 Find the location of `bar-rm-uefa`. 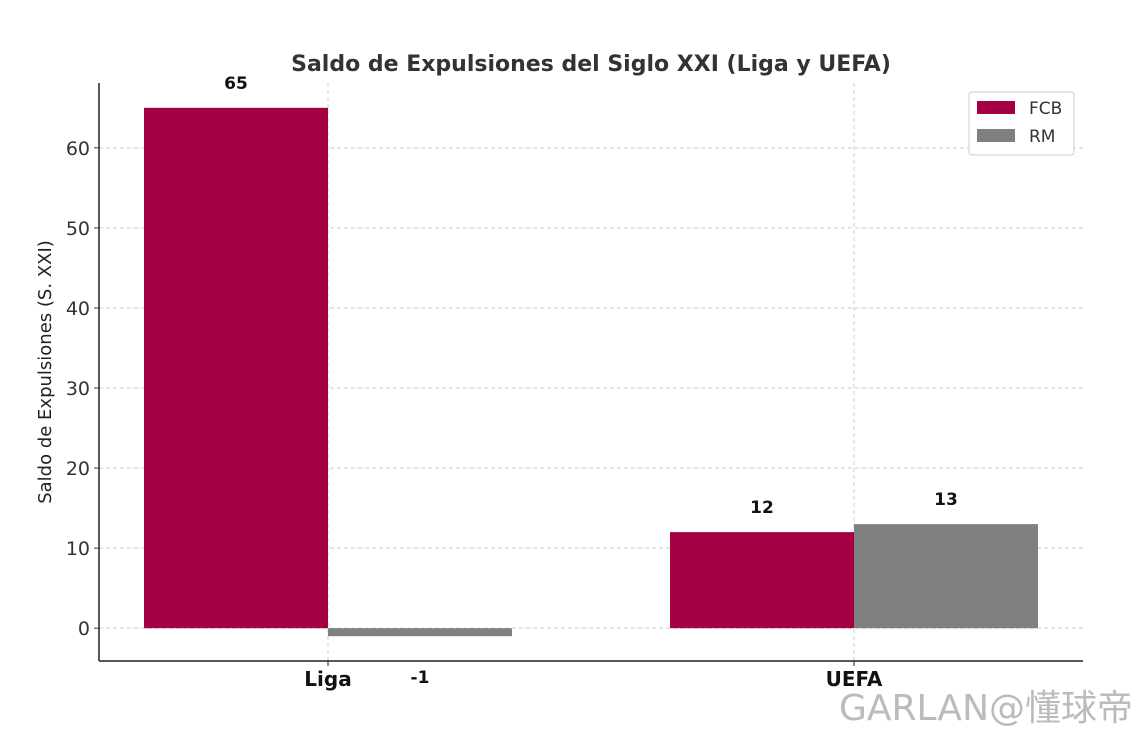

bar-rm-uefa is located at coordinates (946, 576).